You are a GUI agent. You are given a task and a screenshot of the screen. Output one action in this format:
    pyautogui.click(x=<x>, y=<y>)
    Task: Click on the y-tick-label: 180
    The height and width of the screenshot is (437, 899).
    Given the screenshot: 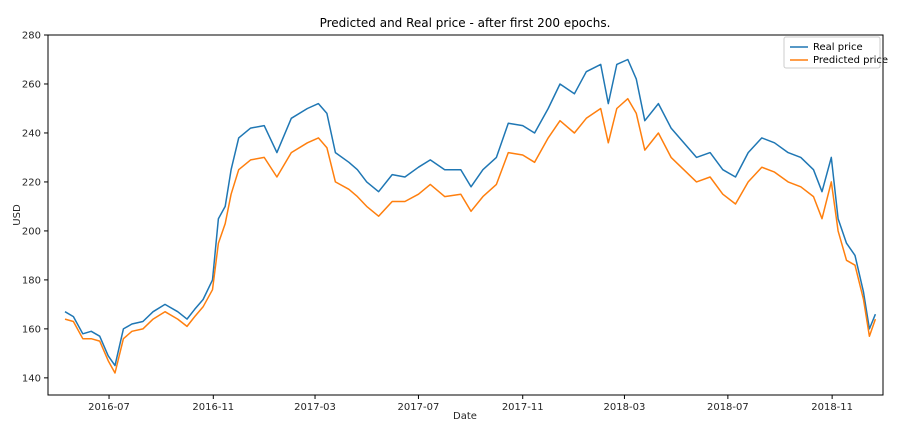 What is the action you would take?
    pyautogui.click(x=31, y=280)
    